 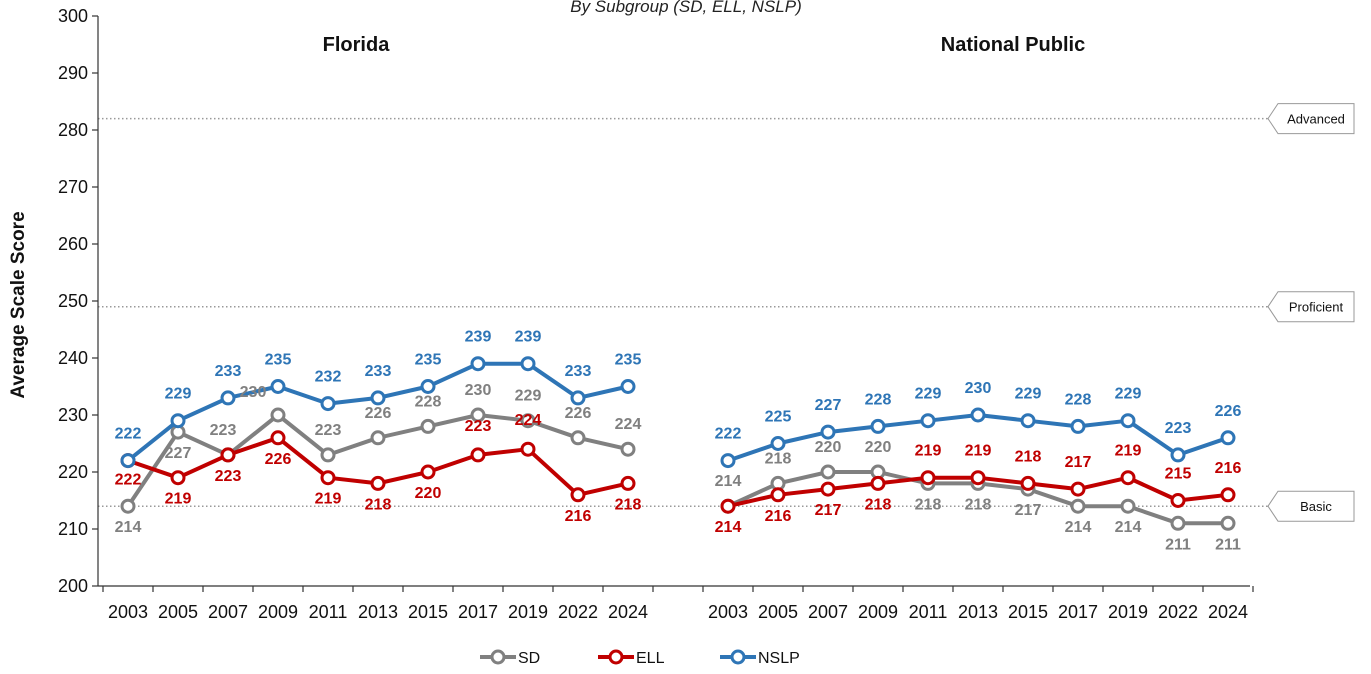 What do you see at coordinates (73, 472) in the screenshot?
I see `y-tick-label: 220` at bounding box center [73, 472].